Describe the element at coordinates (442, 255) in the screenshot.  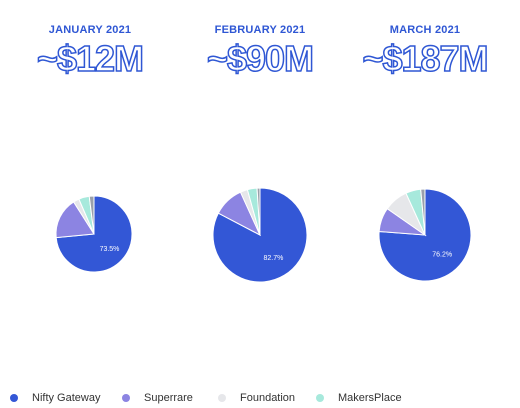
I see `pie-data-label: 76.2%` at that location.